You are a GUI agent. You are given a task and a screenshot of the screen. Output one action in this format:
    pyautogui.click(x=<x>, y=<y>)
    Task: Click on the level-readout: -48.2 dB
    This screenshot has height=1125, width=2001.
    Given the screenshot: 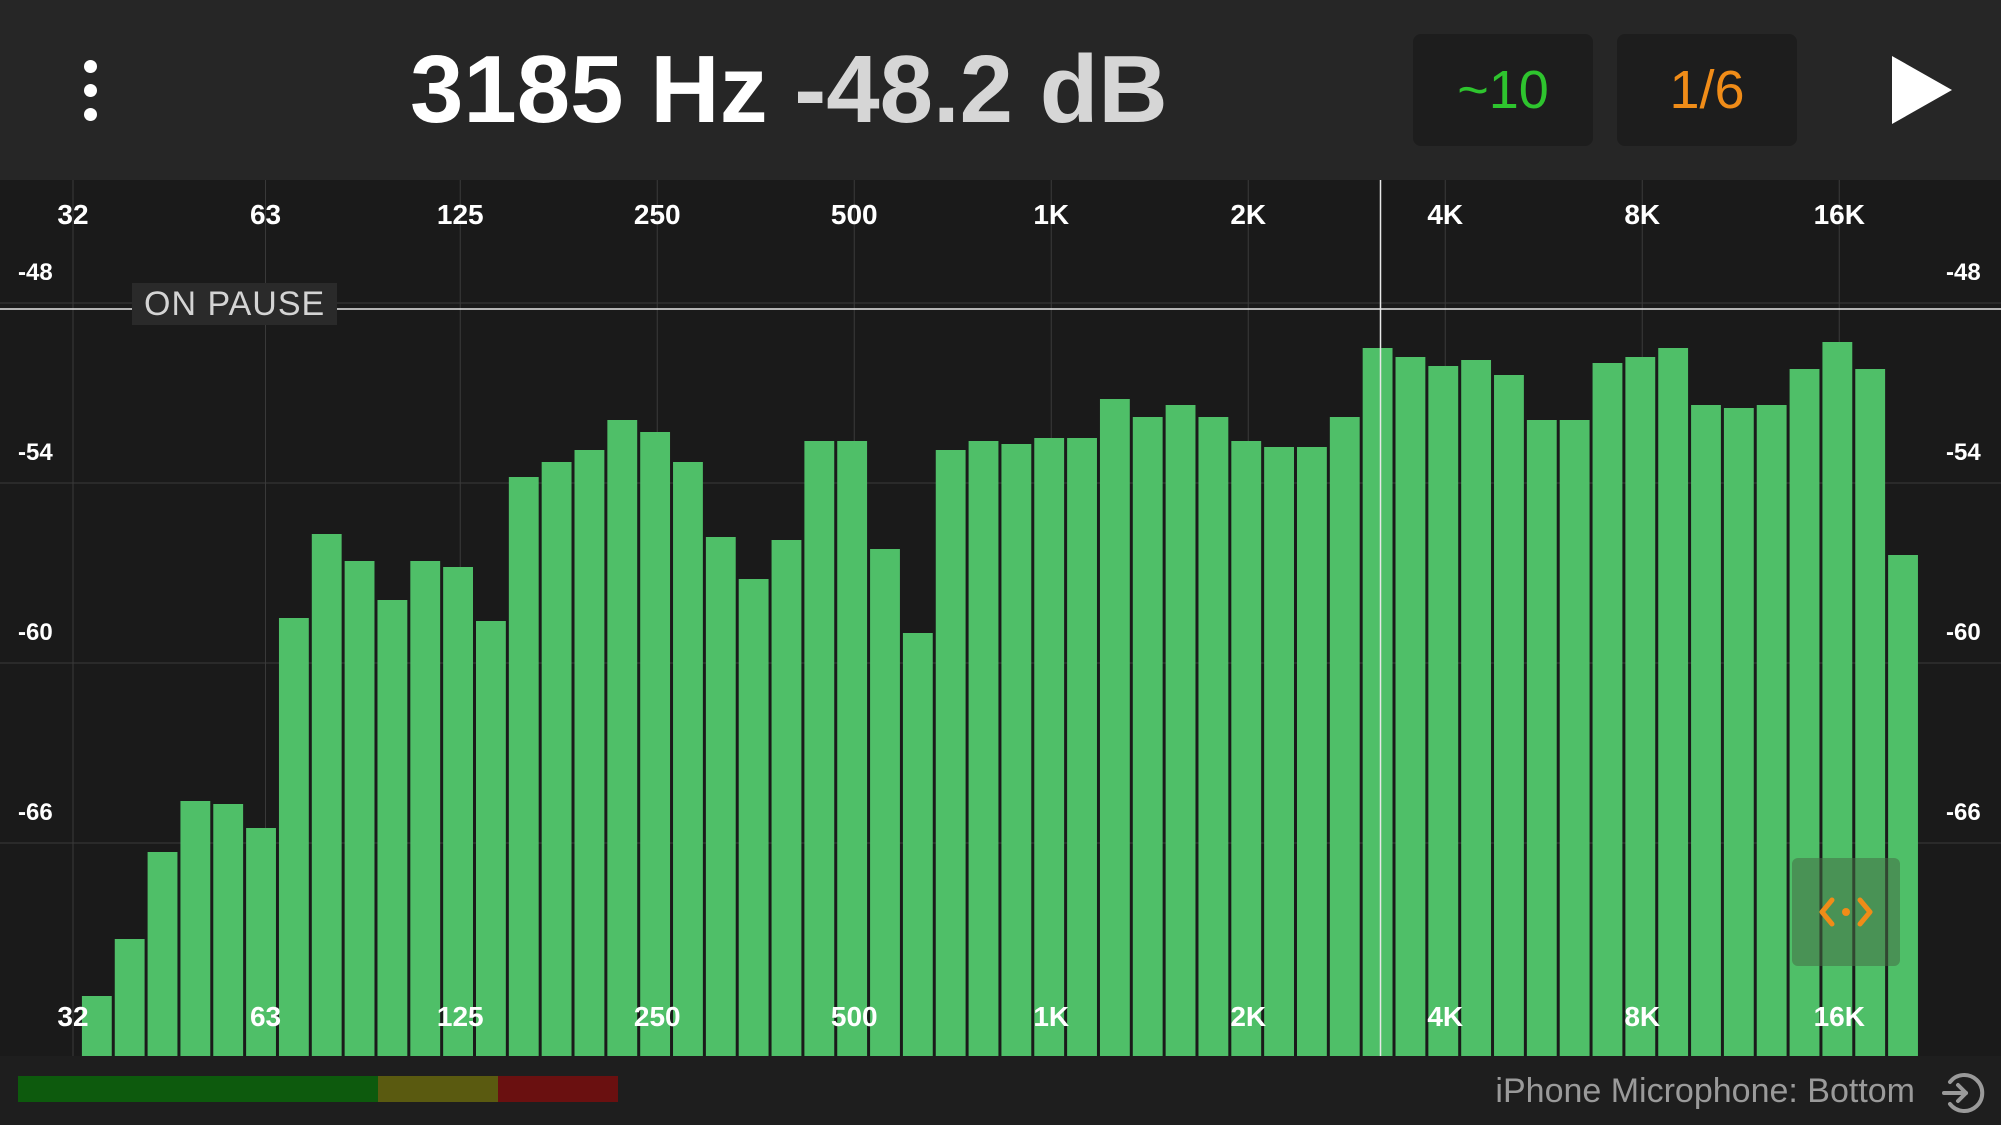 What is the action you would take?
    pyautogui.click(x=981, y=89)
    